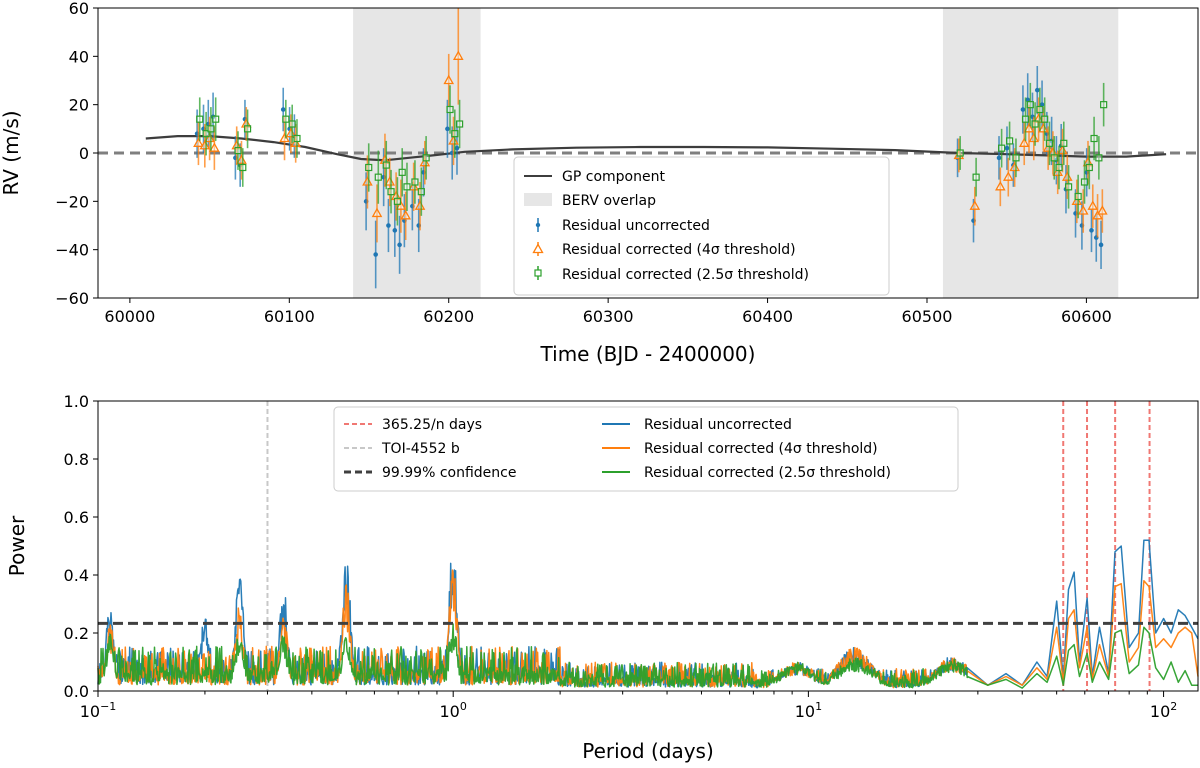 The height and width of the screenshot is (768, 1200). I want to click on pg-x-ticks: 10⁻¹ 10⁰ 10¹ 10², so click(628, 706).